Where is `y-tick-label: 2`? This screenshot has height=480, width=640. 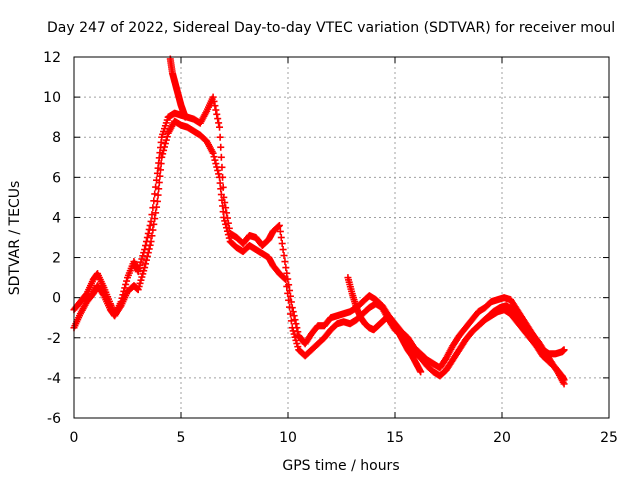 y-tick-label: 2 is located at coordinates (56, 259).